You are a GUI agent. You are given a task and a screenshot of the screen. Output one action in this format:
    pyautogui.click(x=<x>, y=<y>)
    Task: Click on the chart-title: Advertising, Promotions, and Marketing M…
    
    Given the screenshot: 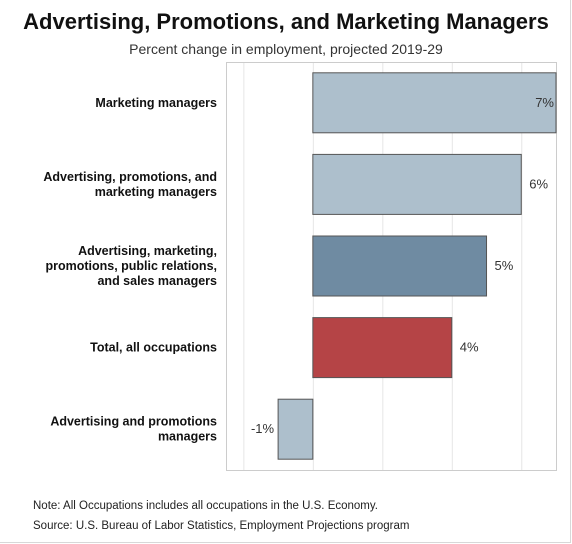 What is the action you would take?
    pyautogui.click(x=286, y=21)
    